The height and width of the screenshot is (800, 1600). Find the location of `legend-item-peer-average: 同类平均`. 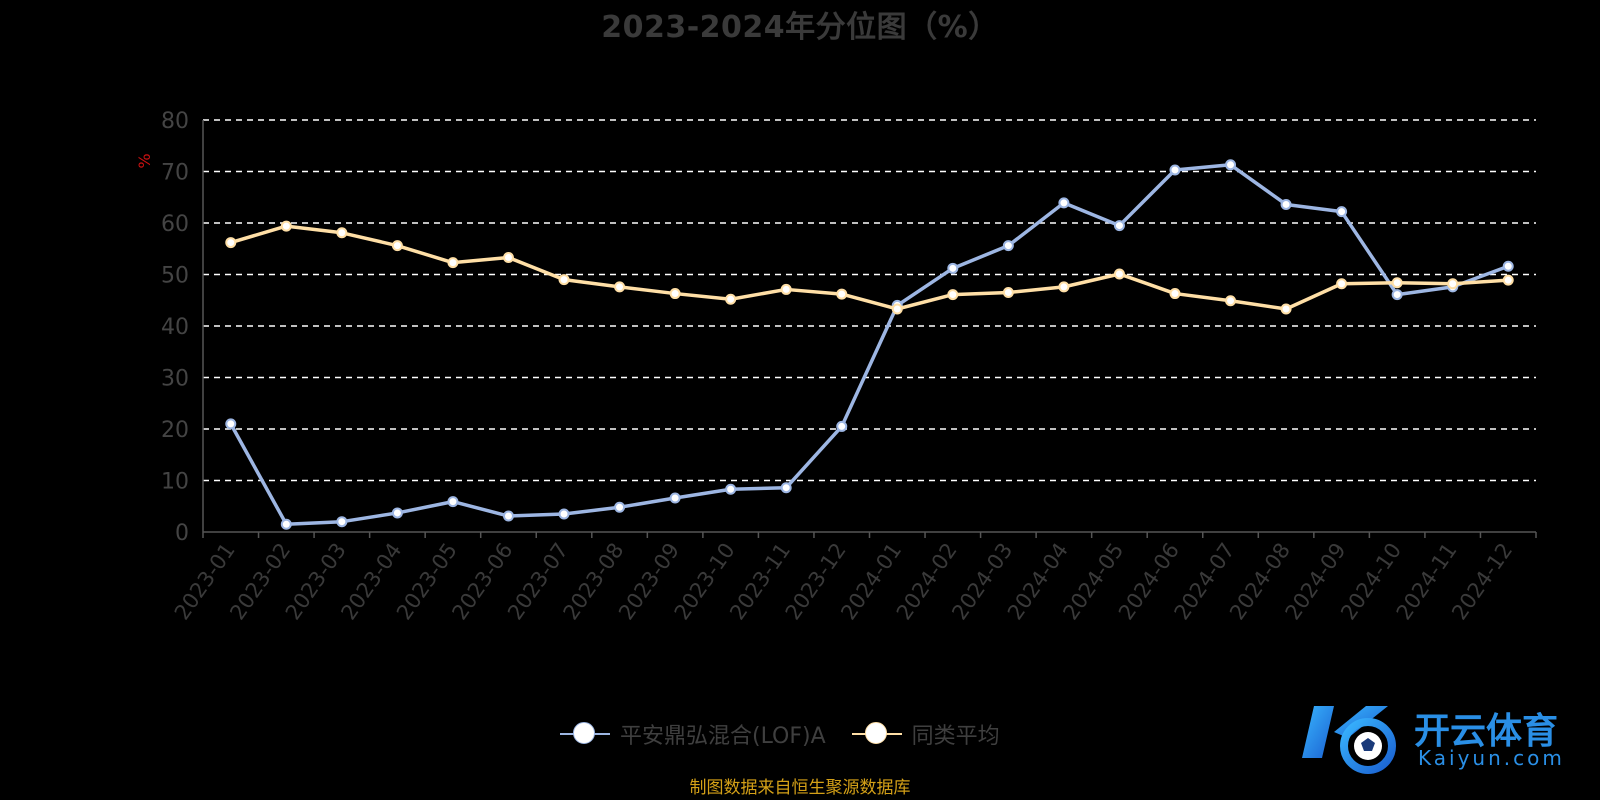

legend-item-peer-average: 同类平均 is located at coordinates (925, 734).